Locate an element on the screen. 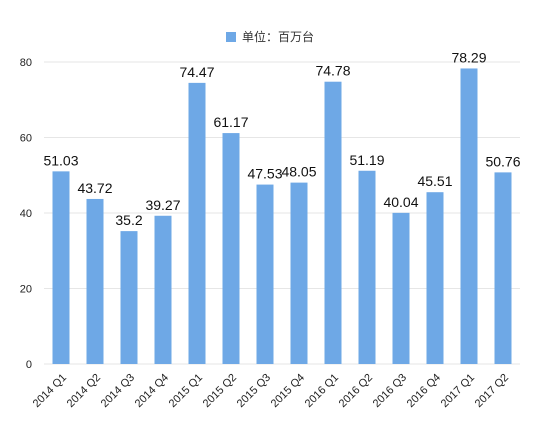 Image resolution: width=540 pixels, height=426 pixels. data-label: 48.05 is located at coordinates (298, 172).